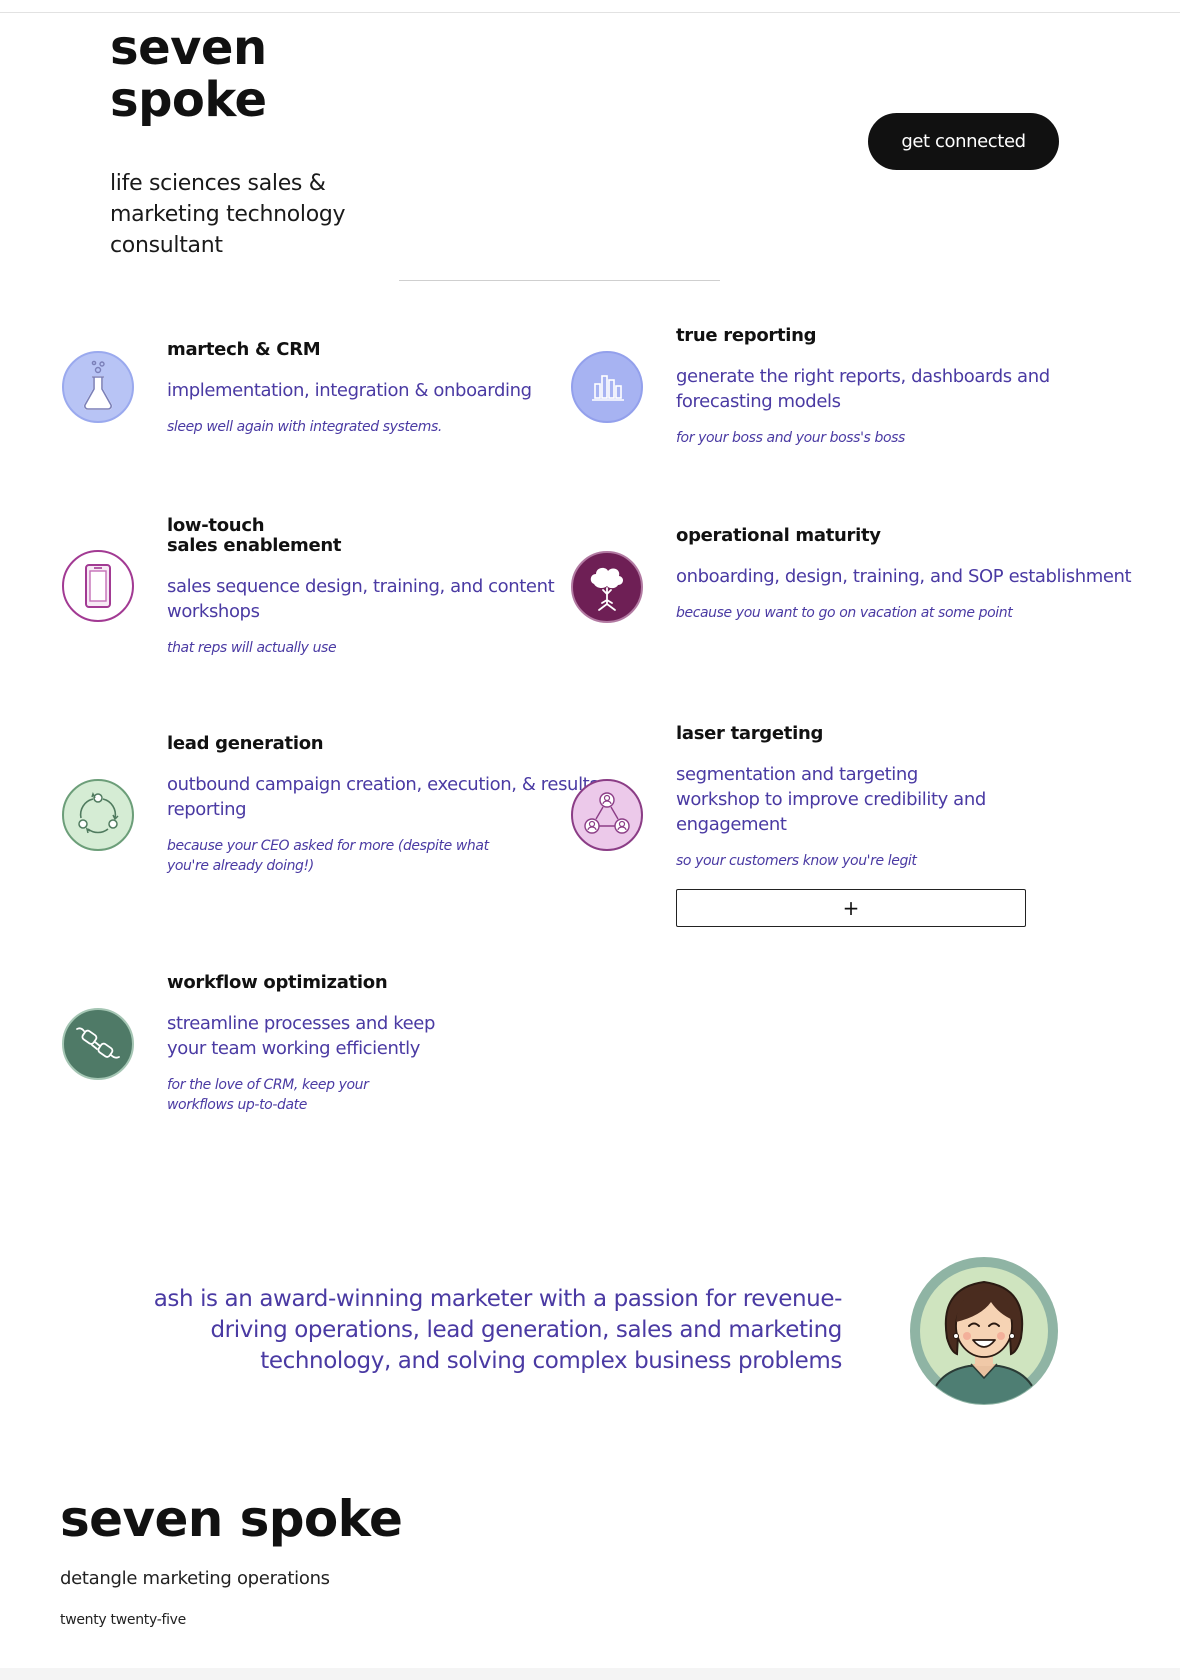  Describe the element at coordinates (98, 1044) in the screenshot. I see `plug-connector-icon` at that location.